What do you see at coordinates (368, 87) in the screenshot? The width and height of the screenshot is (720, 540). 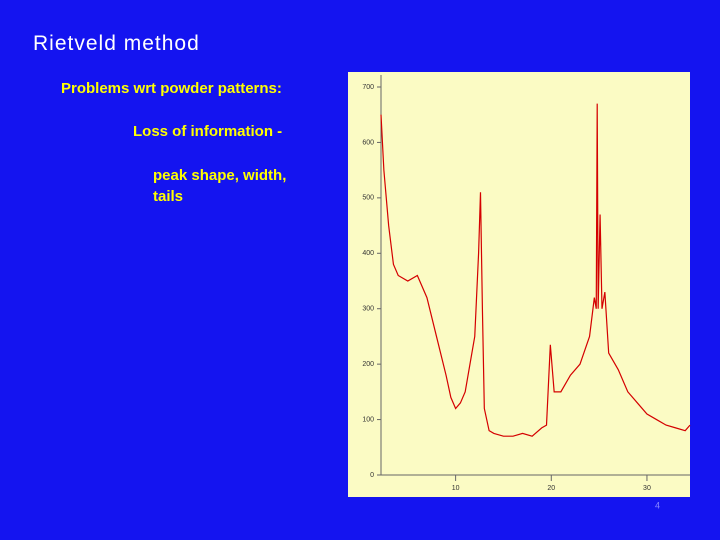 I see `y-tick-label: 700` at bounding box center [368, 87].